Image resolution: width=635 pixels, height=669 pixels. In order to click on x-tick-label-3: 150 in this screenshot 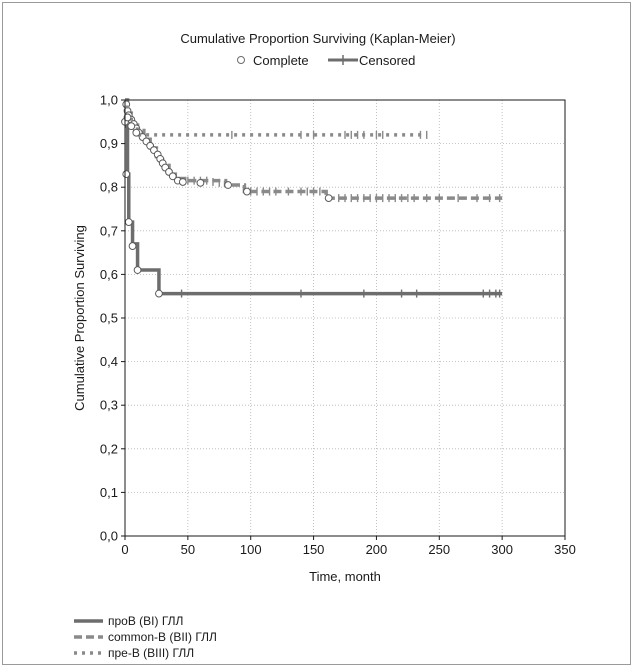, I will do `click(314, 549)`.